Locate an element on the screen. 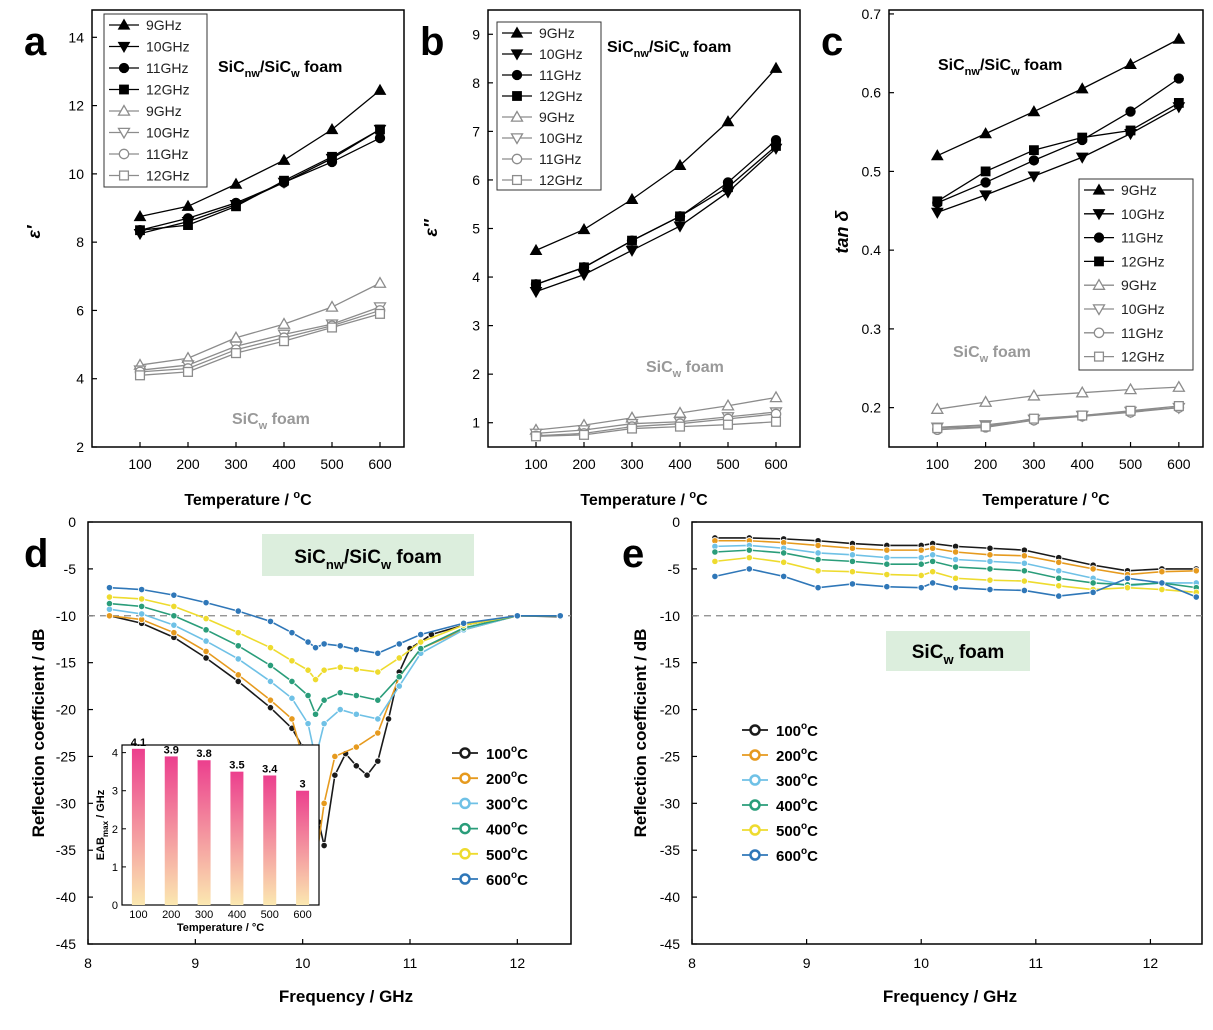 This screenshot has height=1030, width=1213. inset-y-tick-label: 4 is located at coordinates (115, 754).